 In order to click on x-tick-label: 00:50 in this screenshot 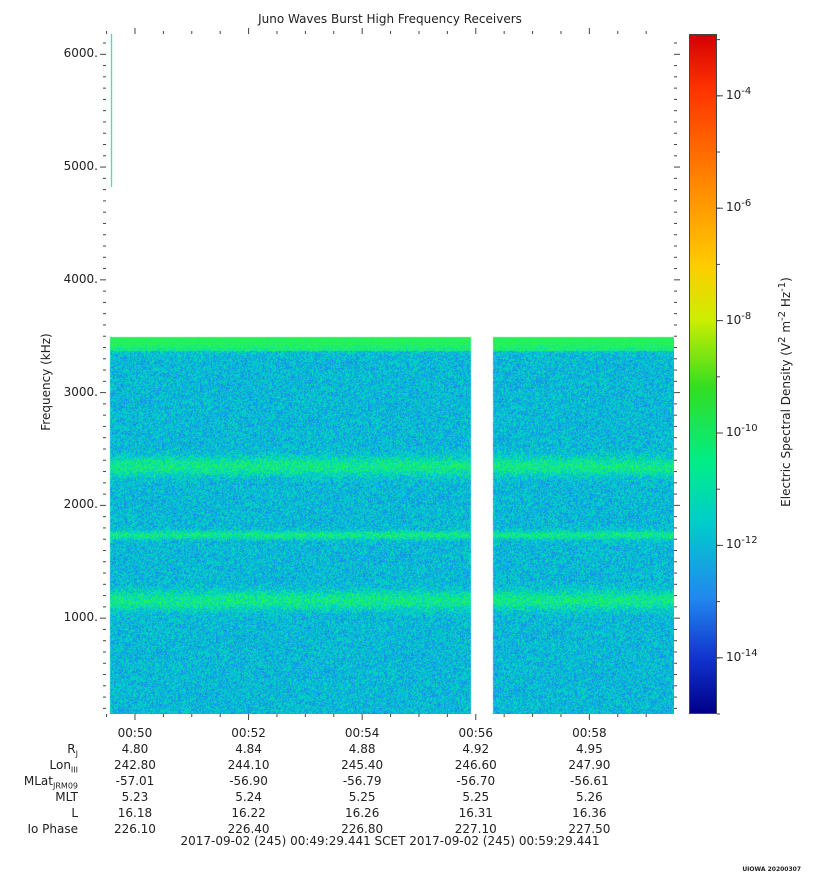, I will do `click(135, 733)`.